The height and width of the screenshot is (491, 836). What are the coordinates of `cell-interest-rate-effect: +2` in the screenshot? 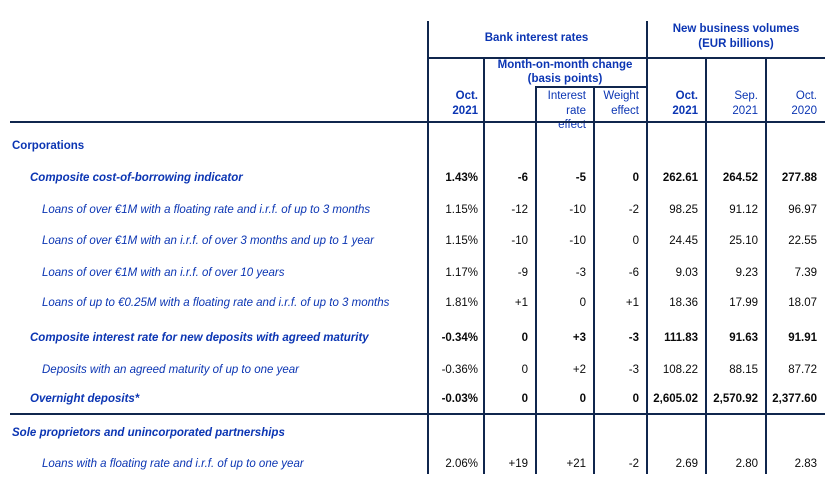 It's located at (579, 370).